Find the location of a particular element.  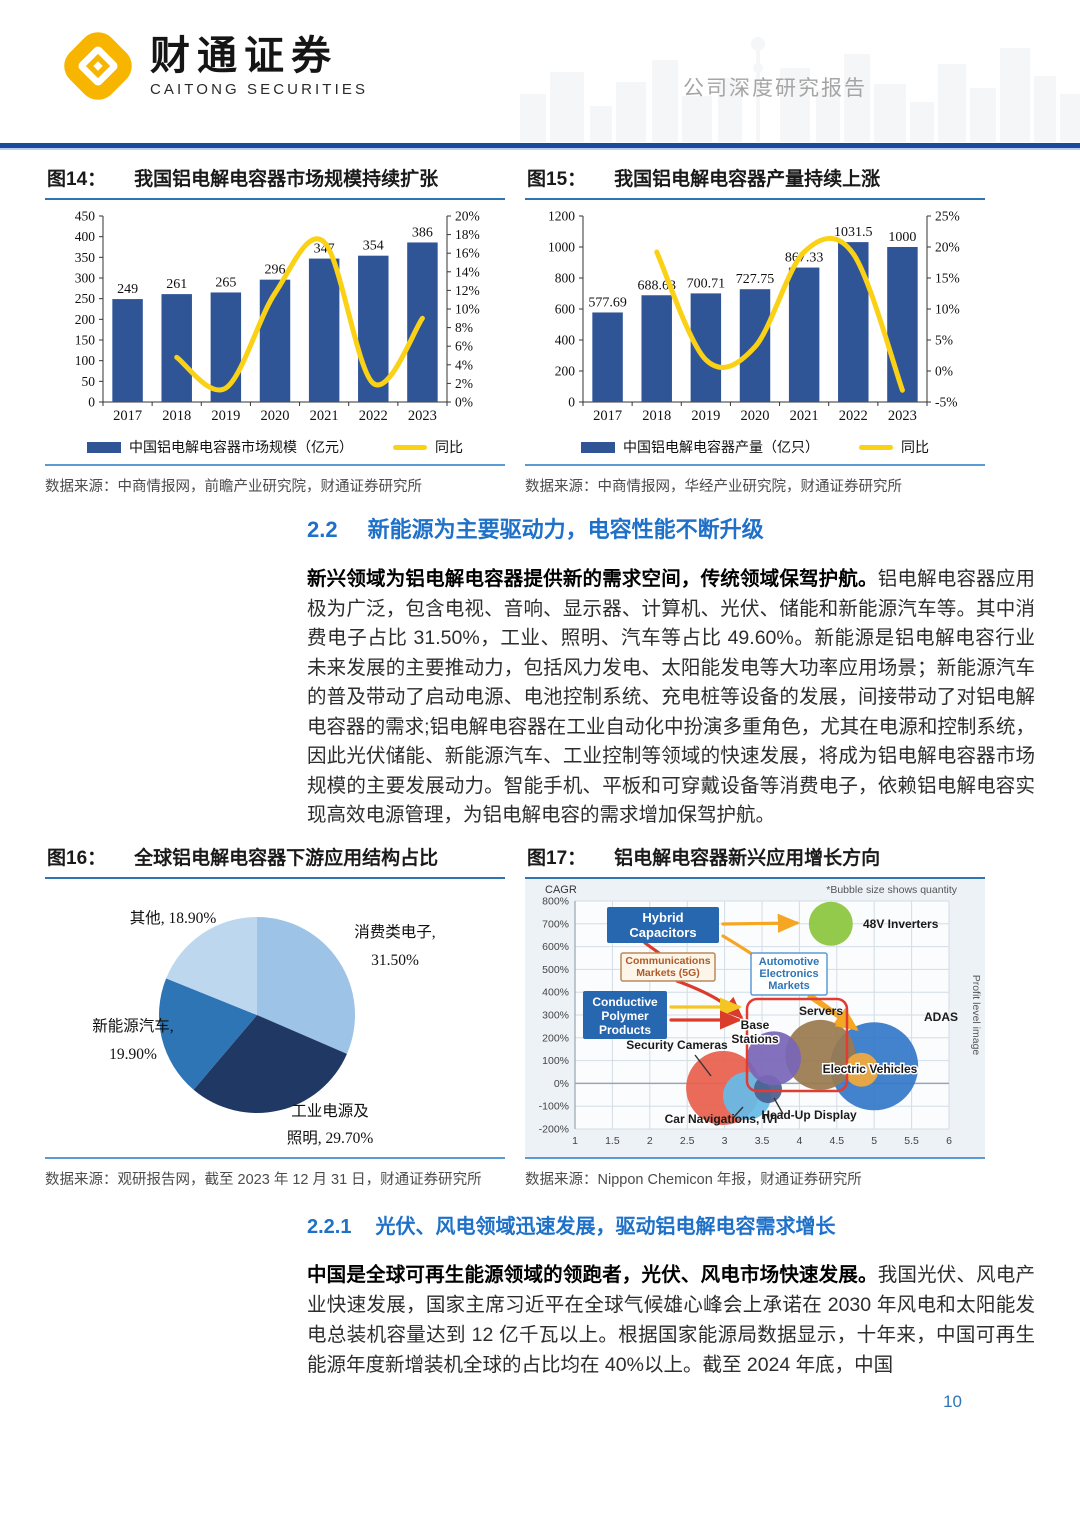

svg-text: 300% is located at coordinates (555, 1015).